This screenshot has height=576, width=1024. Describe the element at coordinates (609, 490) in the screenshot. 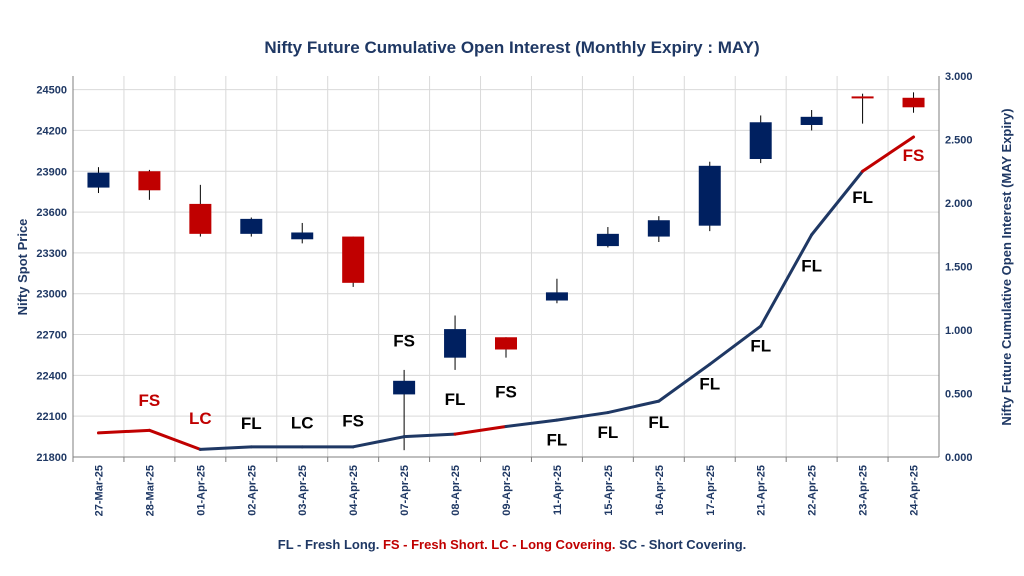

I see `x-tick-label: 15-Apr-25` at that location.